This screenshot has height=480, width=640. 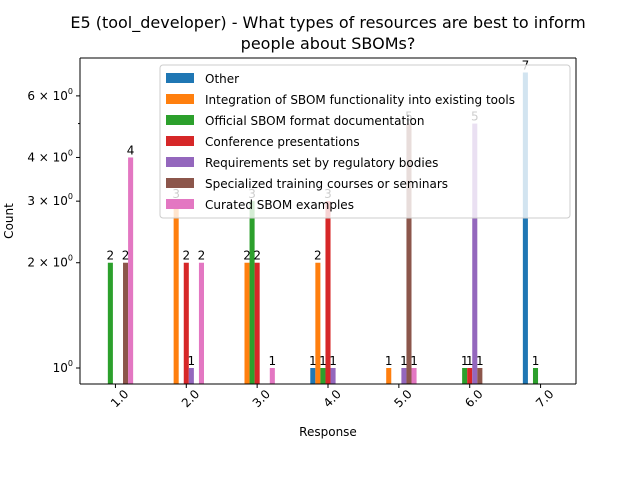 What do you see at coordinates (282, 142) in the screenshot?
I see `legend-entry: Conference presentations` at bounding box center [282, 142].